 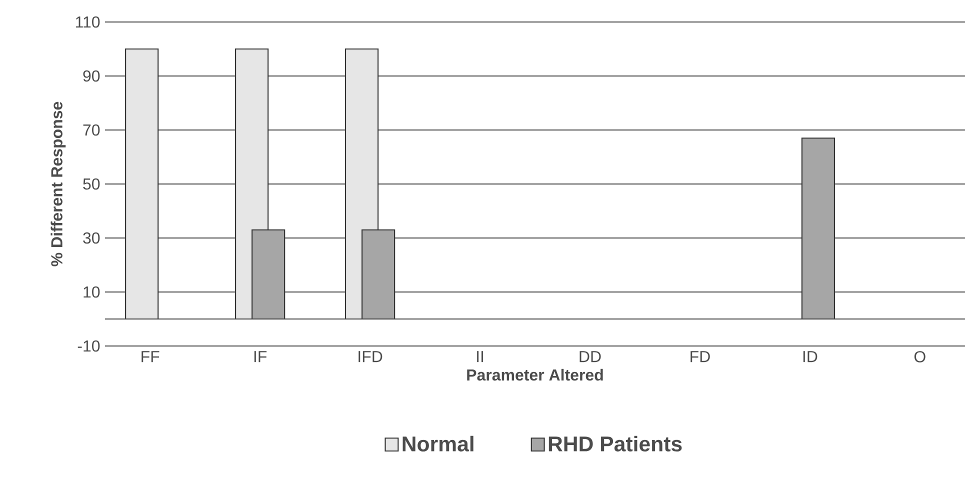 What do you see at coordinates (920, 356) in the screenshot?
I see `x-tick-label: O` at bounding box center [920, 356].